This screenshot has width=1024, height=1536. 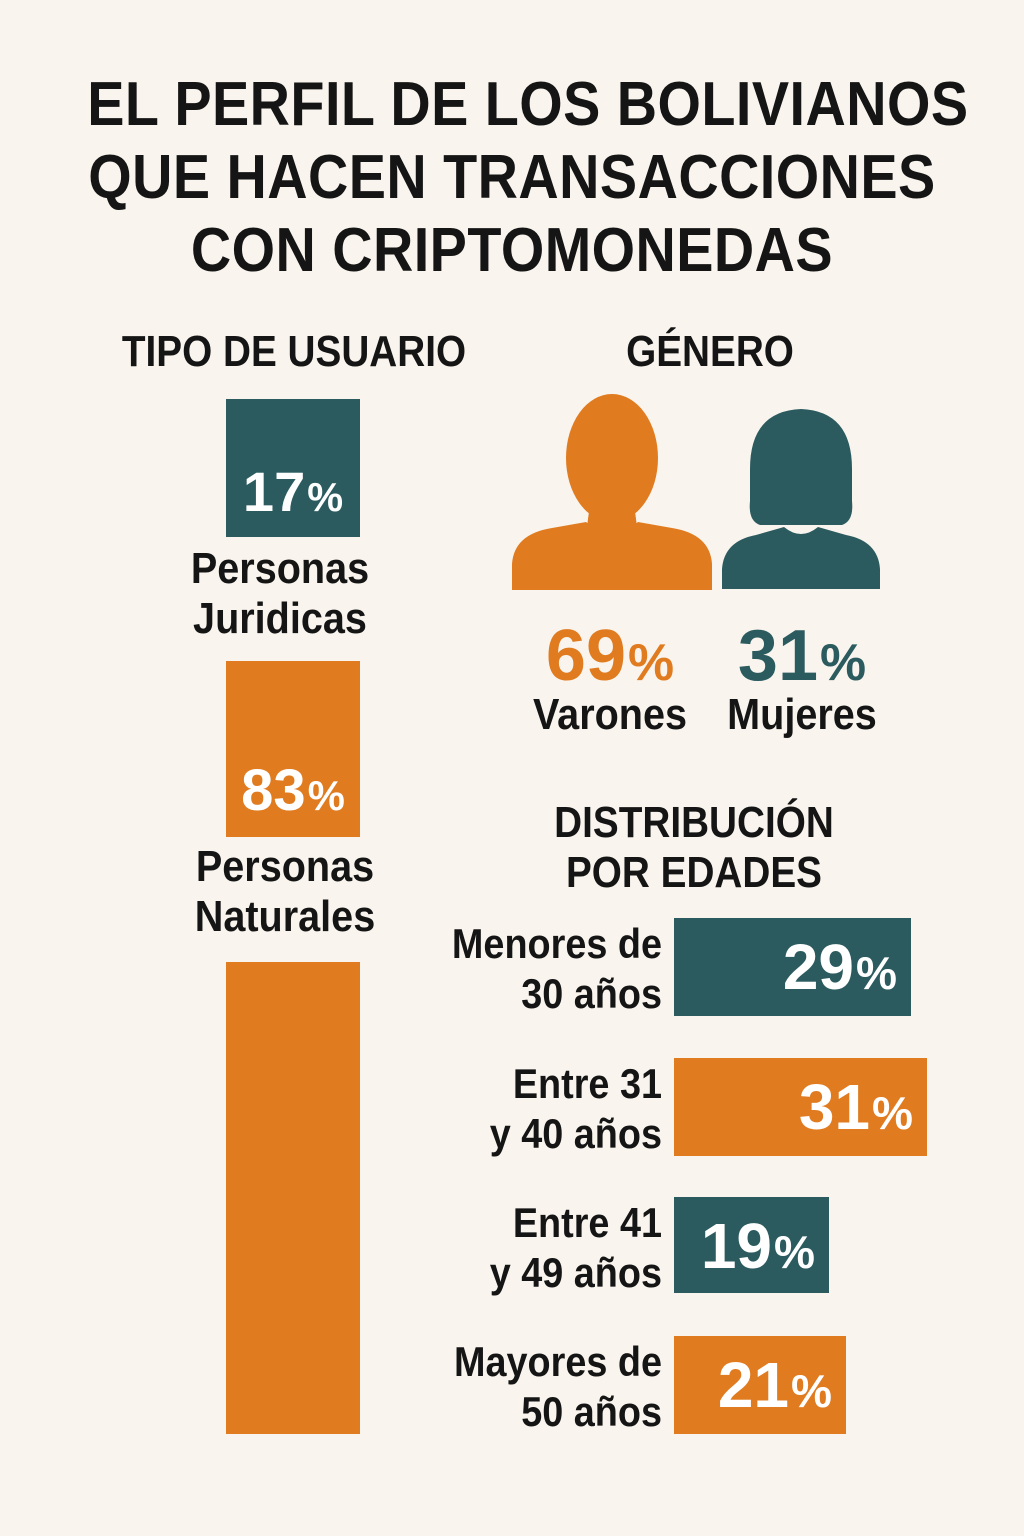 I want to click on user-type-bar-naturales, so click(x=293, y=749).